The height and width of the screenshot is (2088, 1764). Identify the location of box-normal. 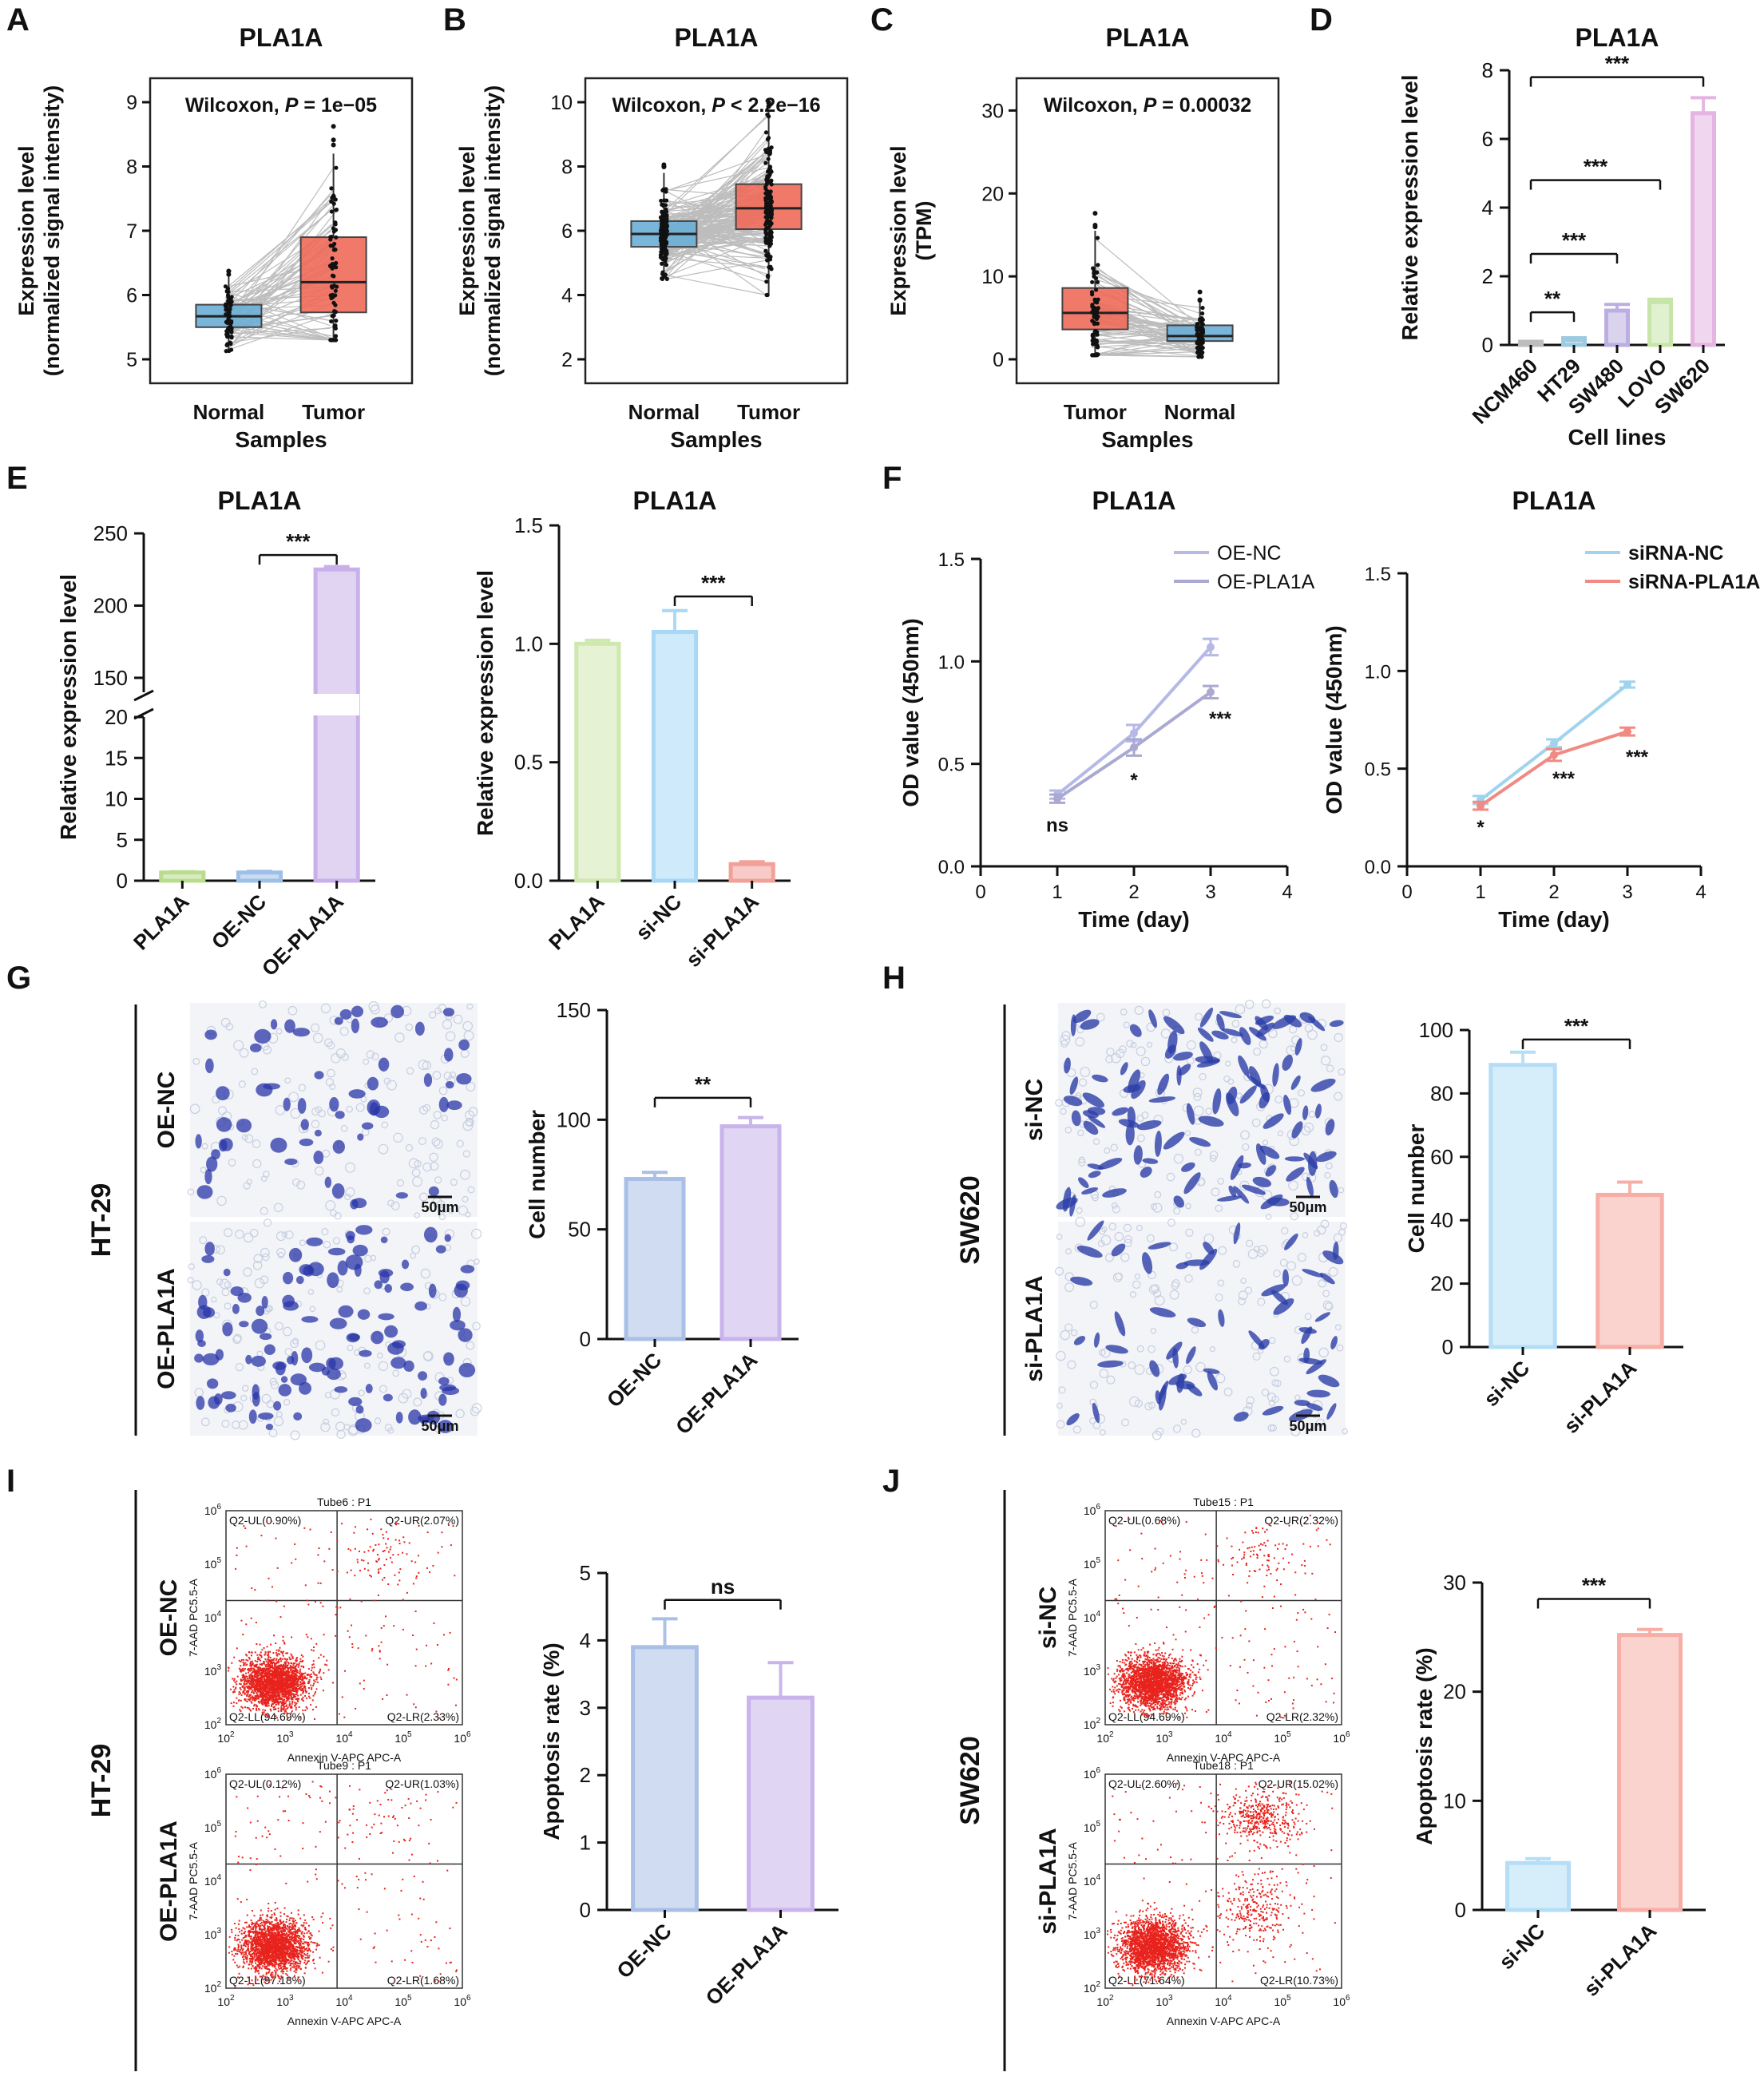
(229, 311).